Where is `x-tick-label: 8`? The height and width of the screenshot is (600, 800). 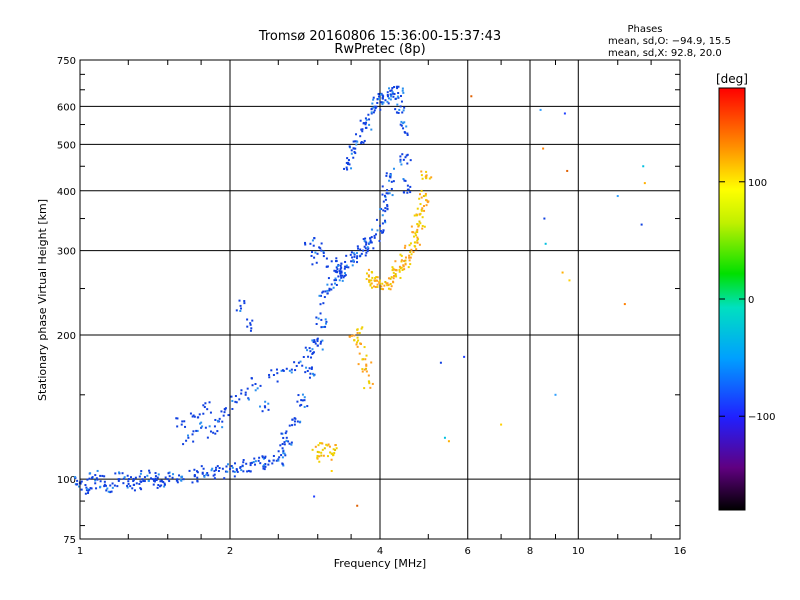
x-tick-label: 8 is located at coordinates (530, 551).